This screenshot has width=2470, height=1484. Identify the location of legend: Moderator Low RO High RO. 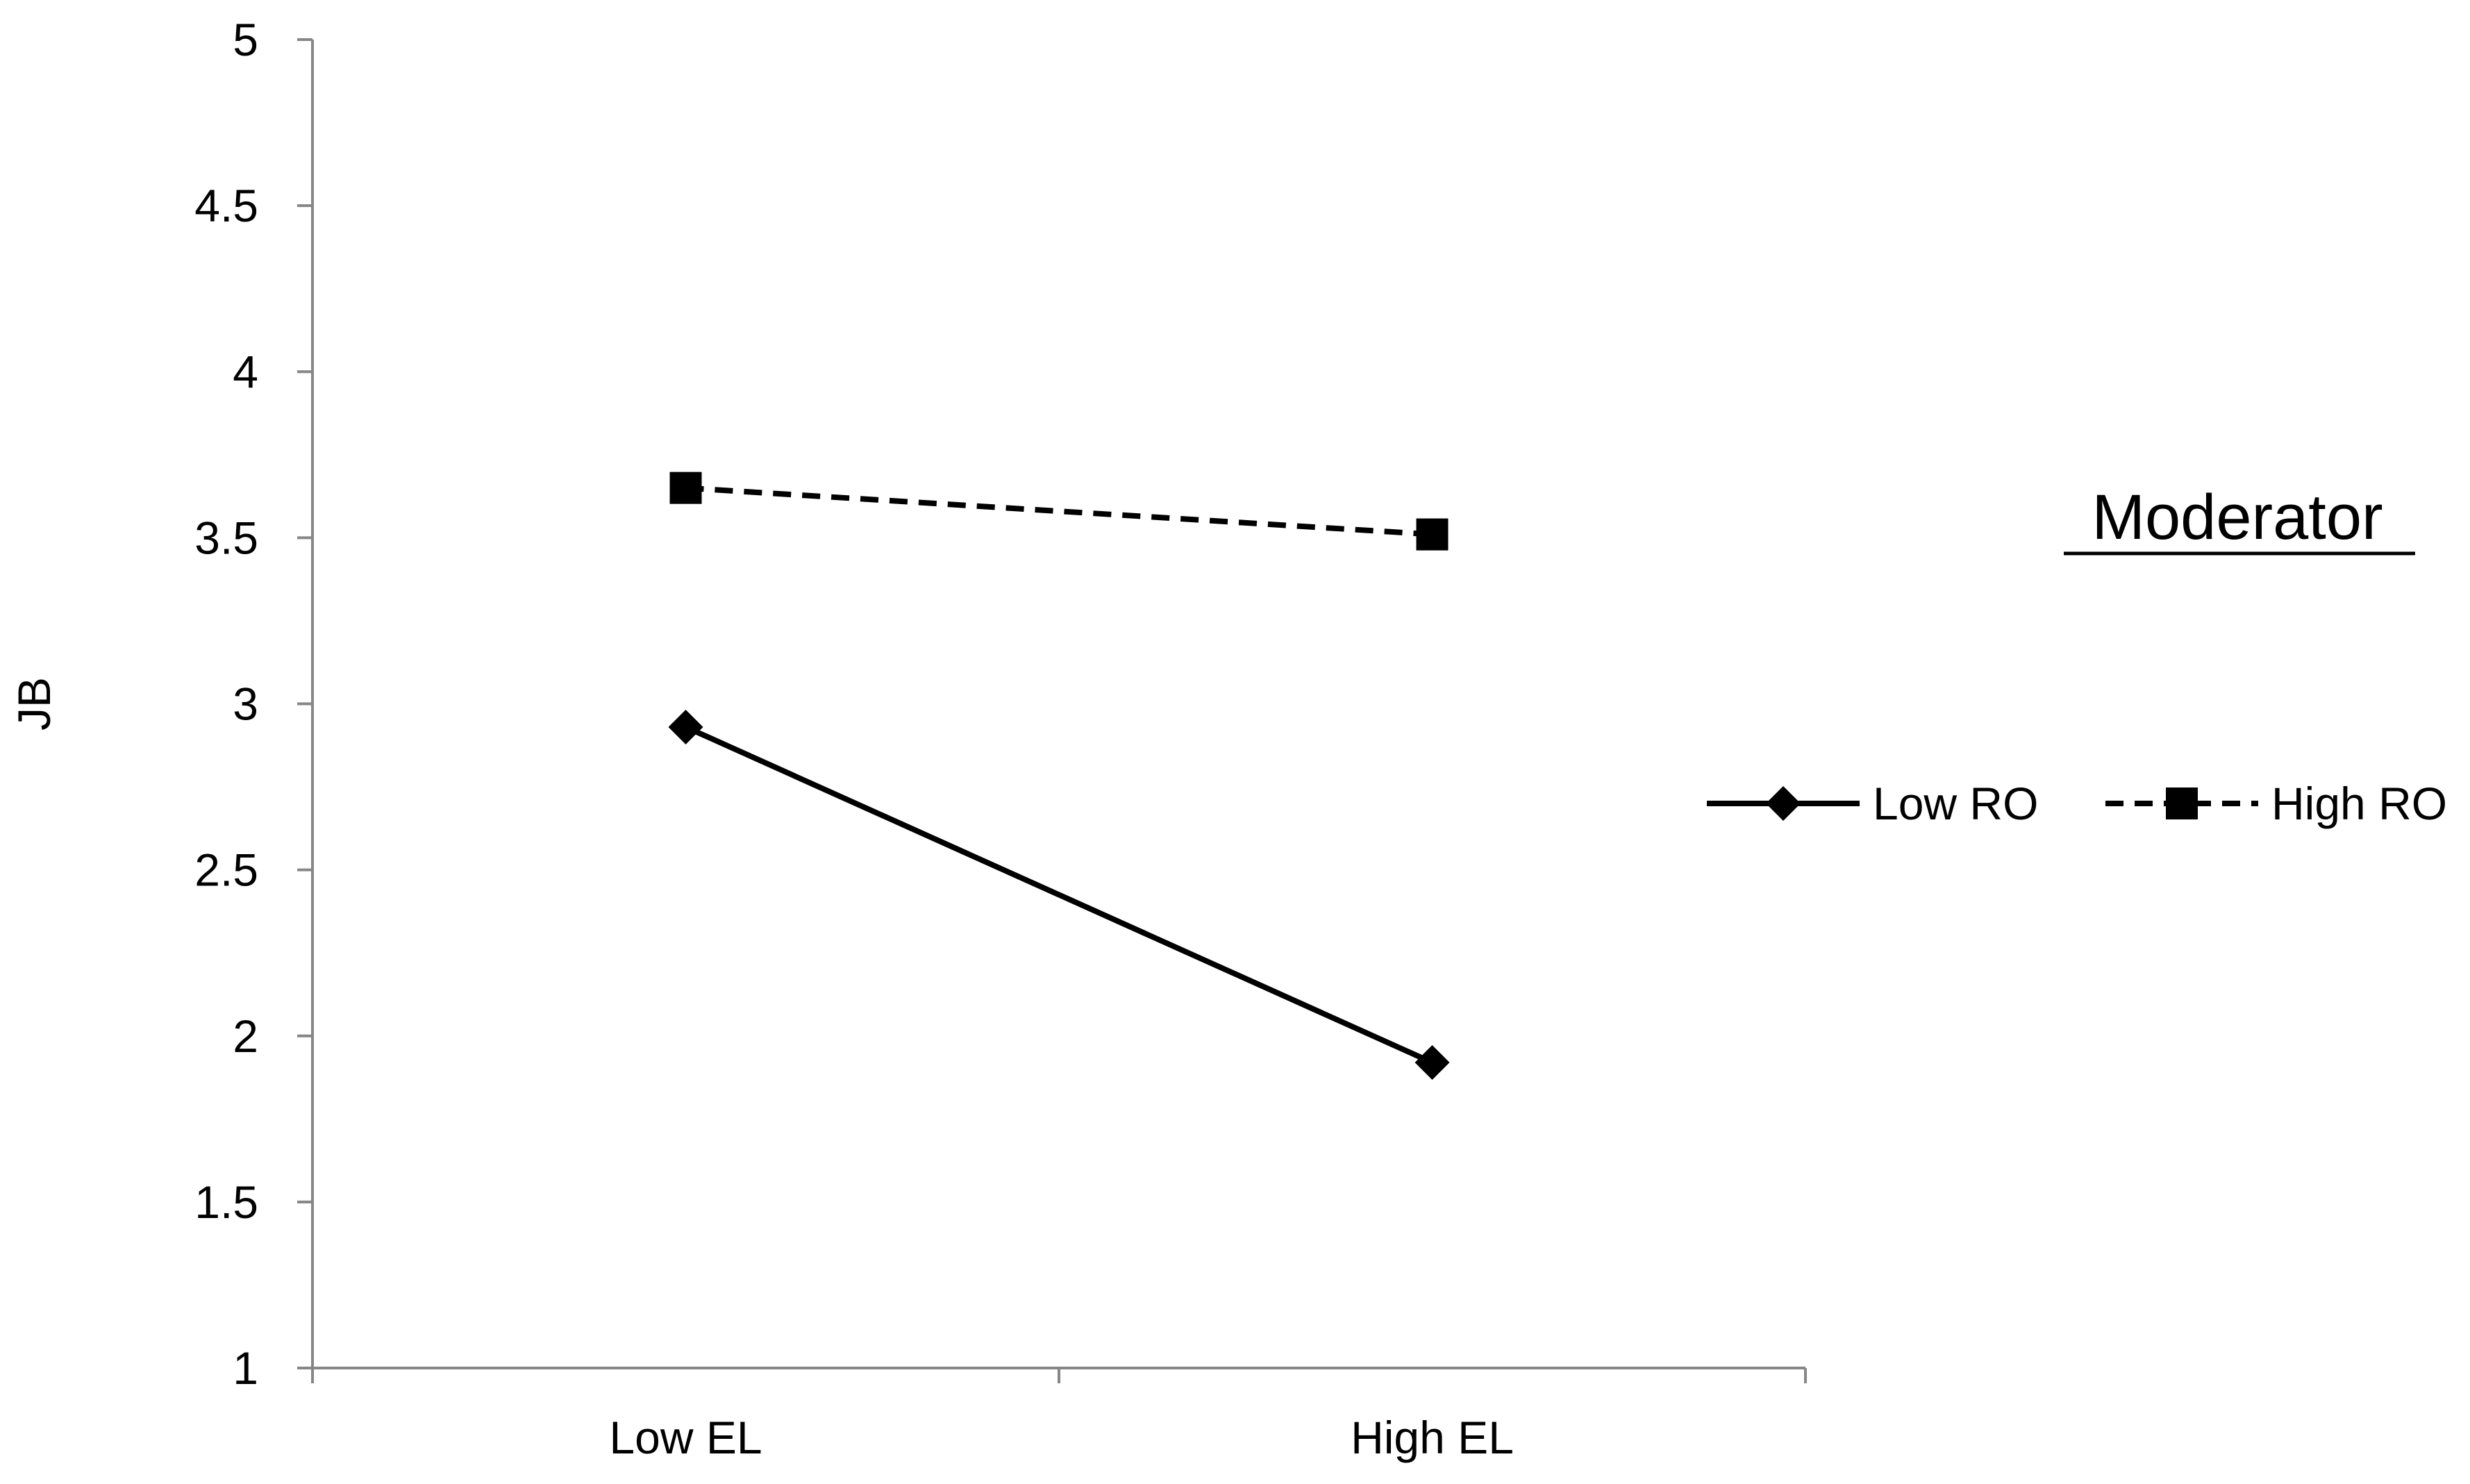
(2077, 655).